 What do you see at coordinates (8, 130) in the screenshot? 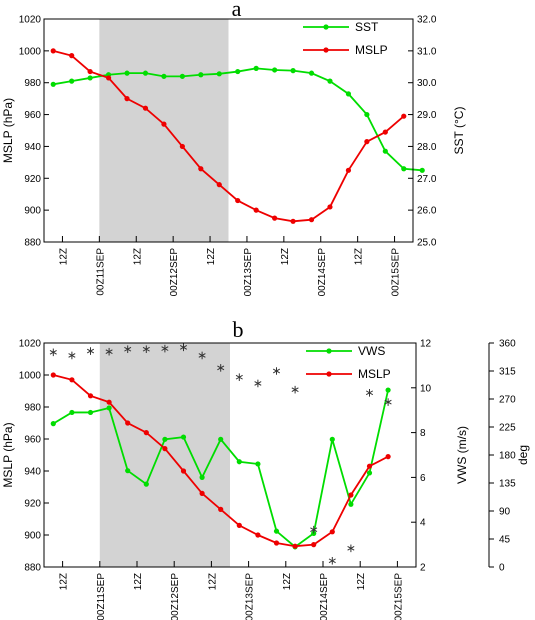
I see `left-axis-title: MSLP (hPa)` at bounding box center [8, 130].